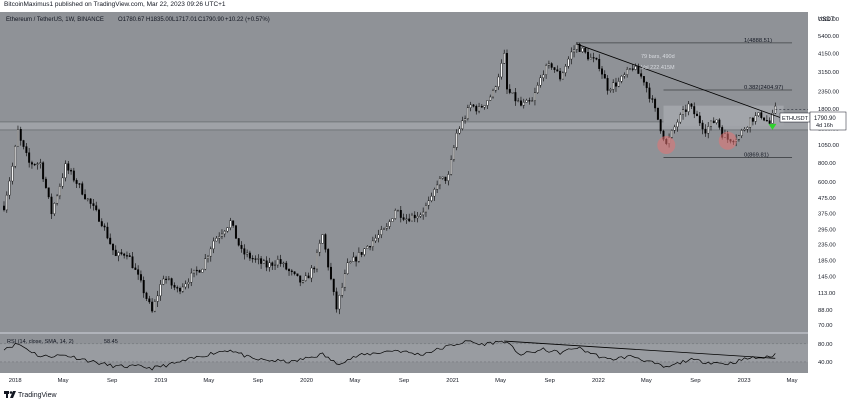  Describe the element at coordinates (640, 349) in the screenshot. I see `rsi-divergence-line` at that location.